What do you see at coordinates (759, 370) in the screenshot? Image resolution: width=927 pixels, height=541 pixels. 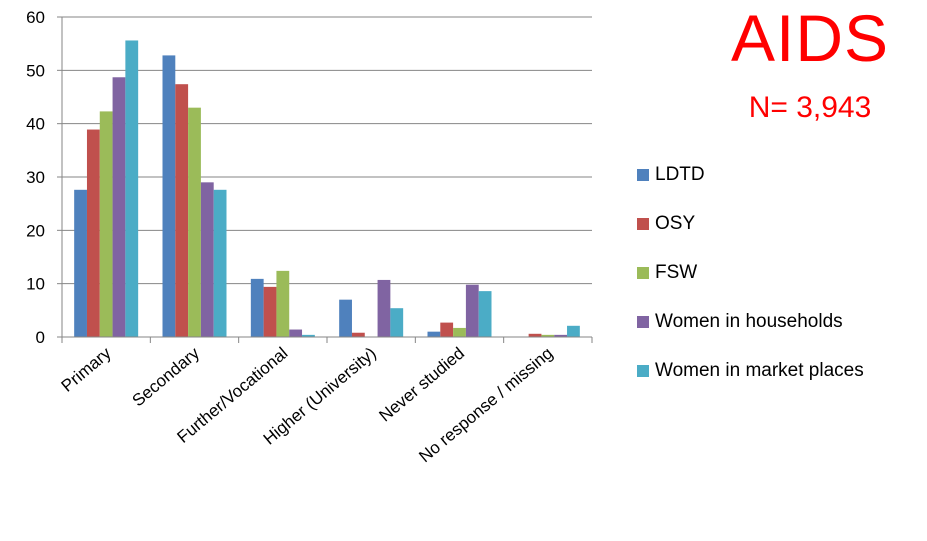 I see `legend-label: Women in market places` at bounding box center [759, 370].